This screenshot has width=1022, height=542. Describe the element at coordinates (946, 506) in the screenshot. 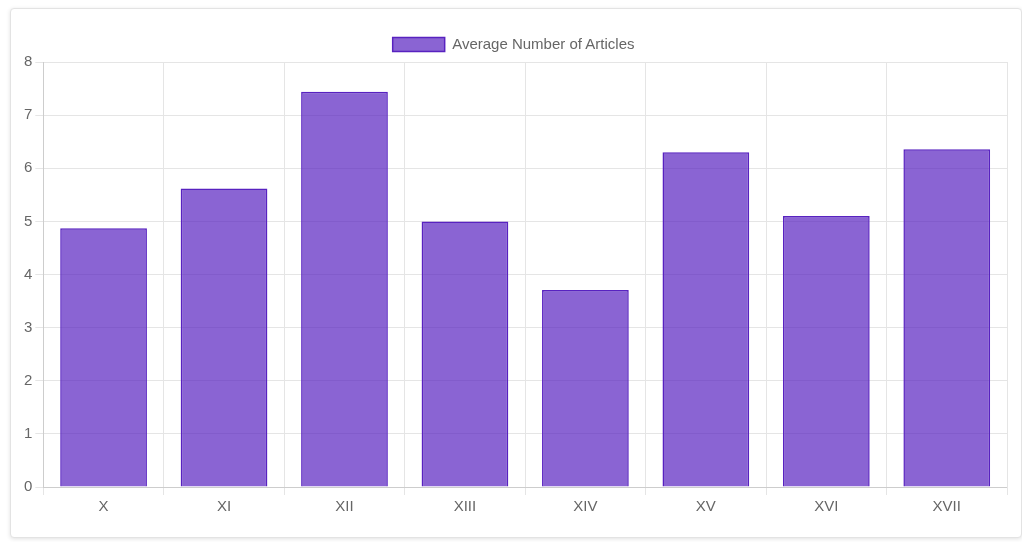

I see `x-tick-label: XVII` at that location.